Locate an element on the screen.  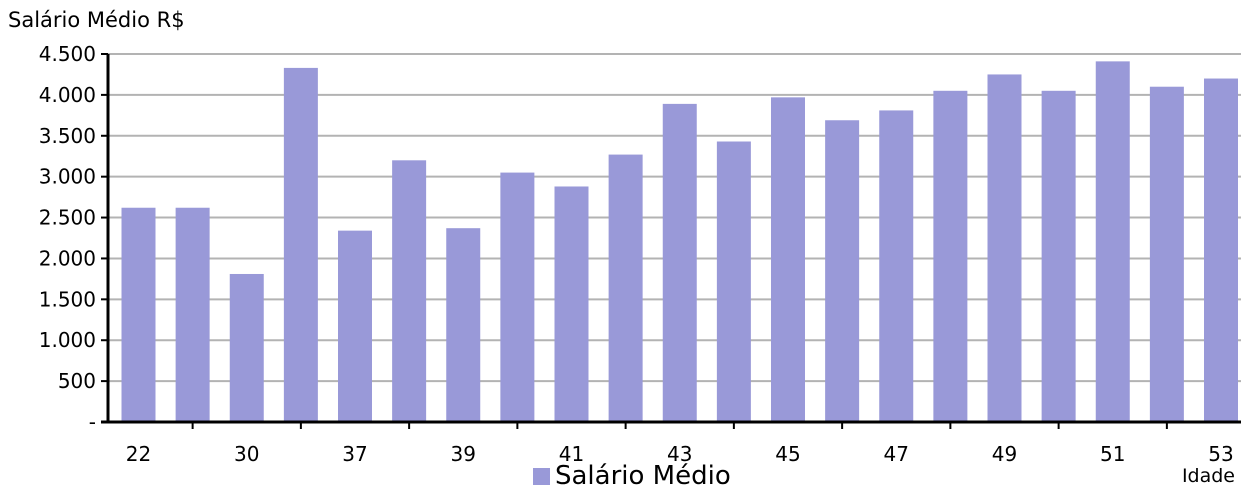
x-tick-label: 49 is located at coordinates (1004, 454).